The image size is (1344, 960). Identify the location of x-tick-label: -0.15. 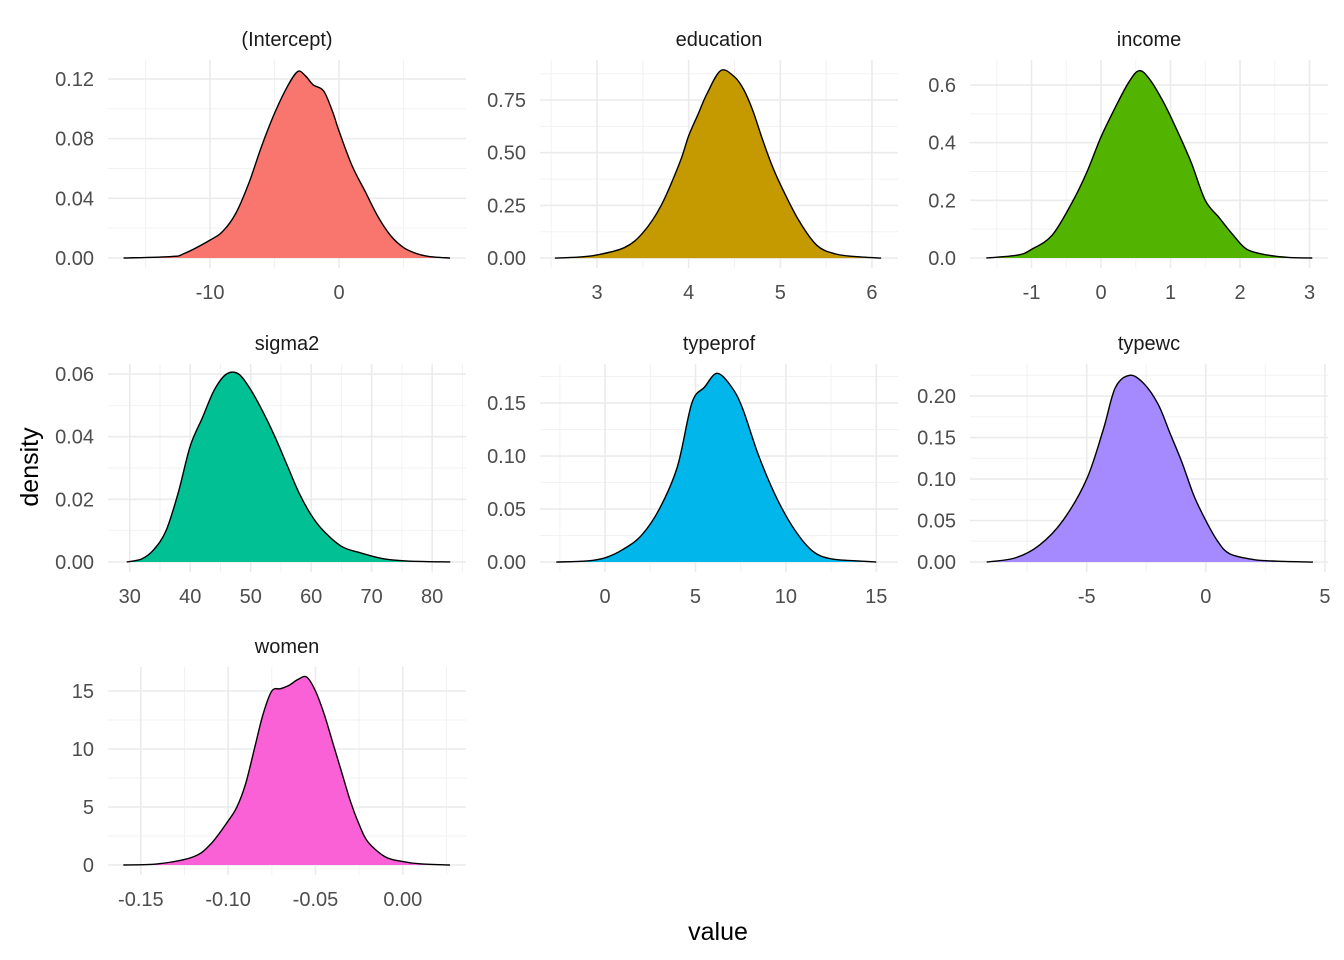
(141, 900).